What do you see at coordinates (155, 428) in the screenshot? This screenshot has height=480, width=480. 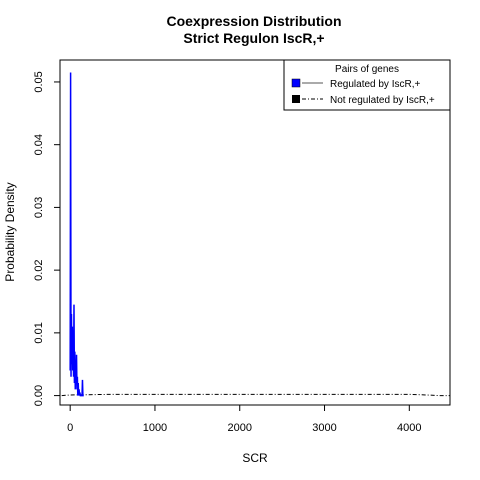 I see `x-tick-label: 1000` at bounding box center [155, 428].